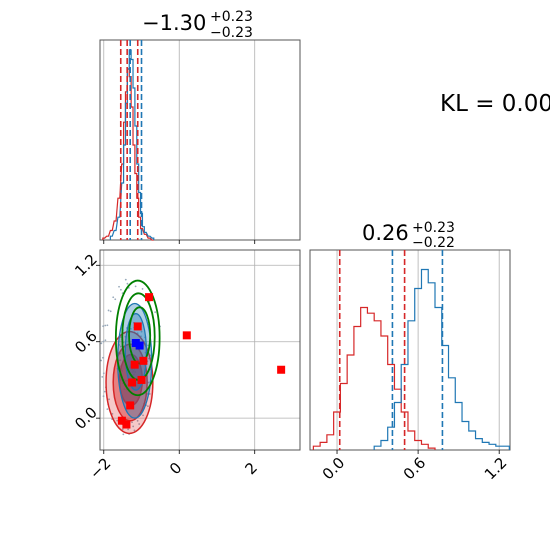 The width and height of the screenshot is (550, 550). I want to click on marginal-y-title-value: 0.26, so click(385, 233).